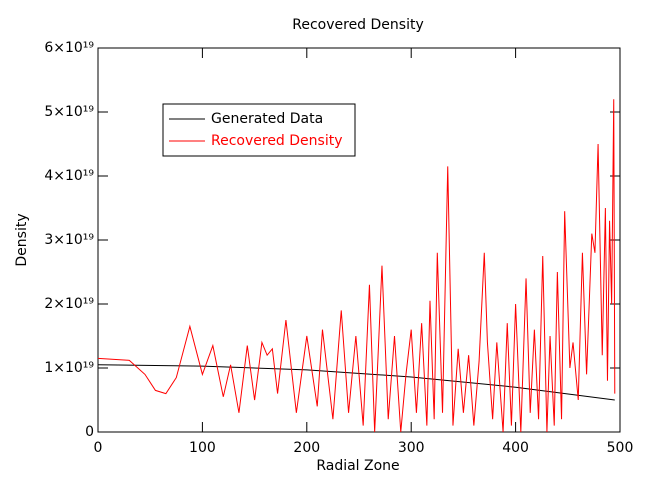 This screenshot has width=648, height=497. Describe the element at coordinates (202, 448) in the screenshot. I see `x-tick-label: 100` at that location.